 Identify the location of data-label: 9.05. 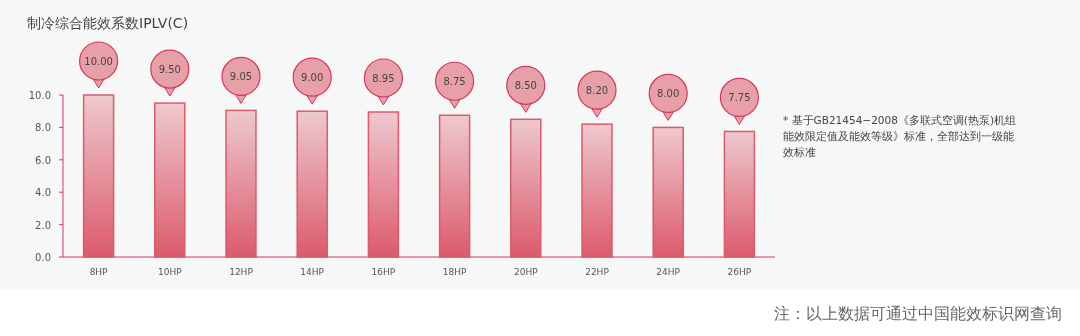
(241, 77).